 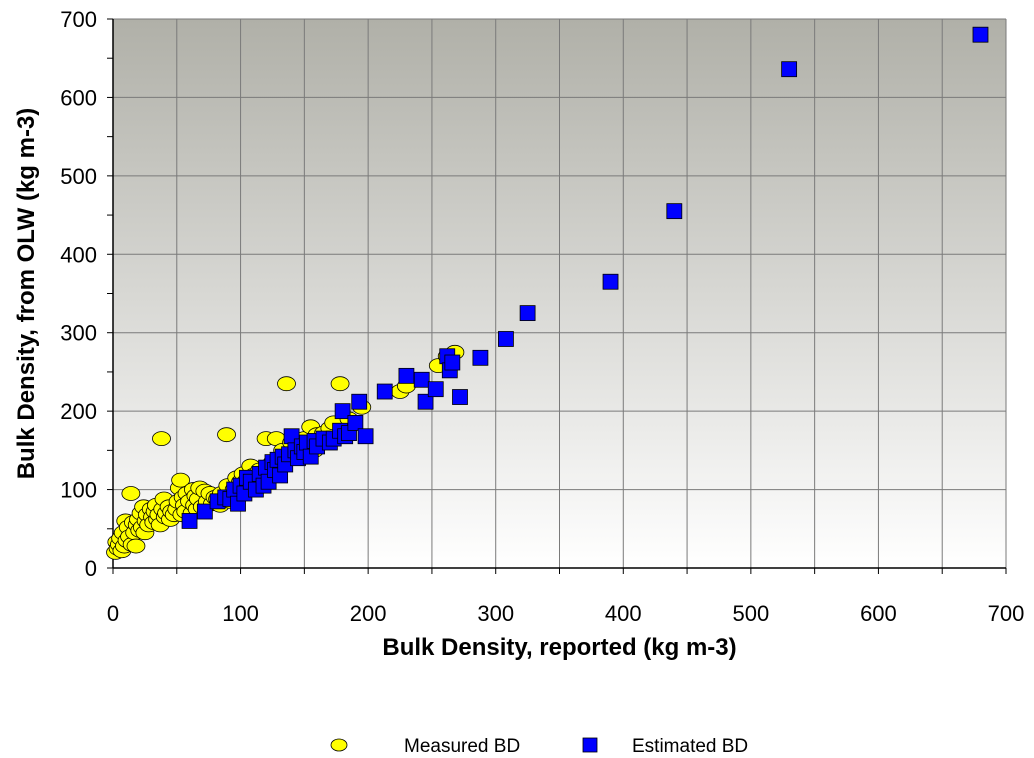 What do you see at coordinates (240, 613) in the screenshot?
I see `x-tick-label: 100` at bounding box center [240, 613].